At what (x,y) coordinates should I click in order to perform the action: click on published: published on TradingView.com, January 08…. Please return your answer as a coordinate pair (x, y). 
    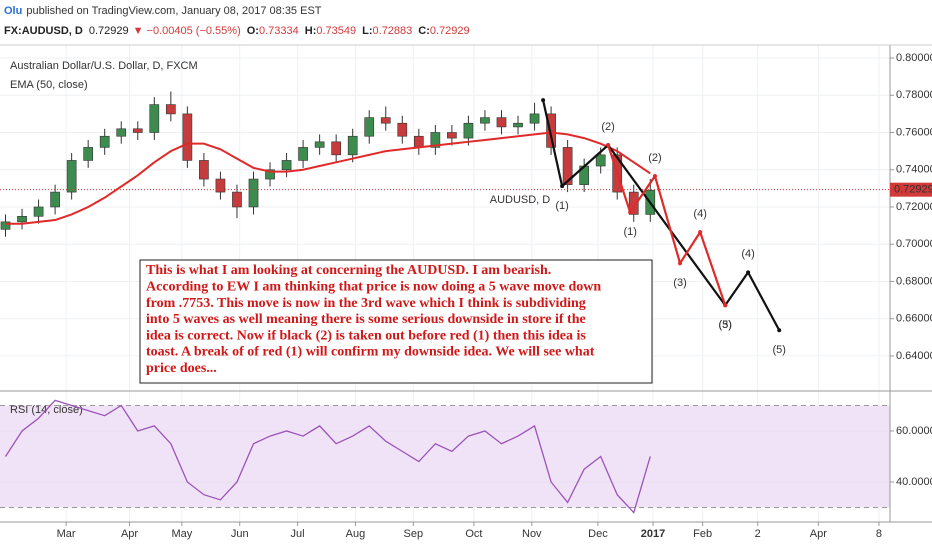
    Looking at the image, I should click on (173, 11).